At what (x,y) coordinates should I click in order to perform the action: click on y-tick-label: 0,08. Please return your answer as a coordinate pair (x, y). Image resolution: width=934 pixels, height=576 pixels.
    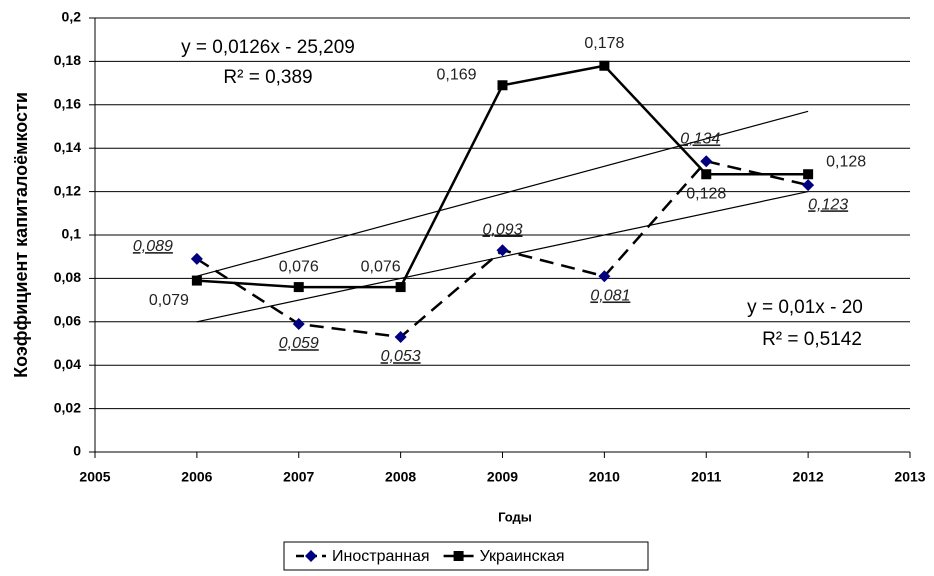
    Looking at the image, I should click on (67, 277).